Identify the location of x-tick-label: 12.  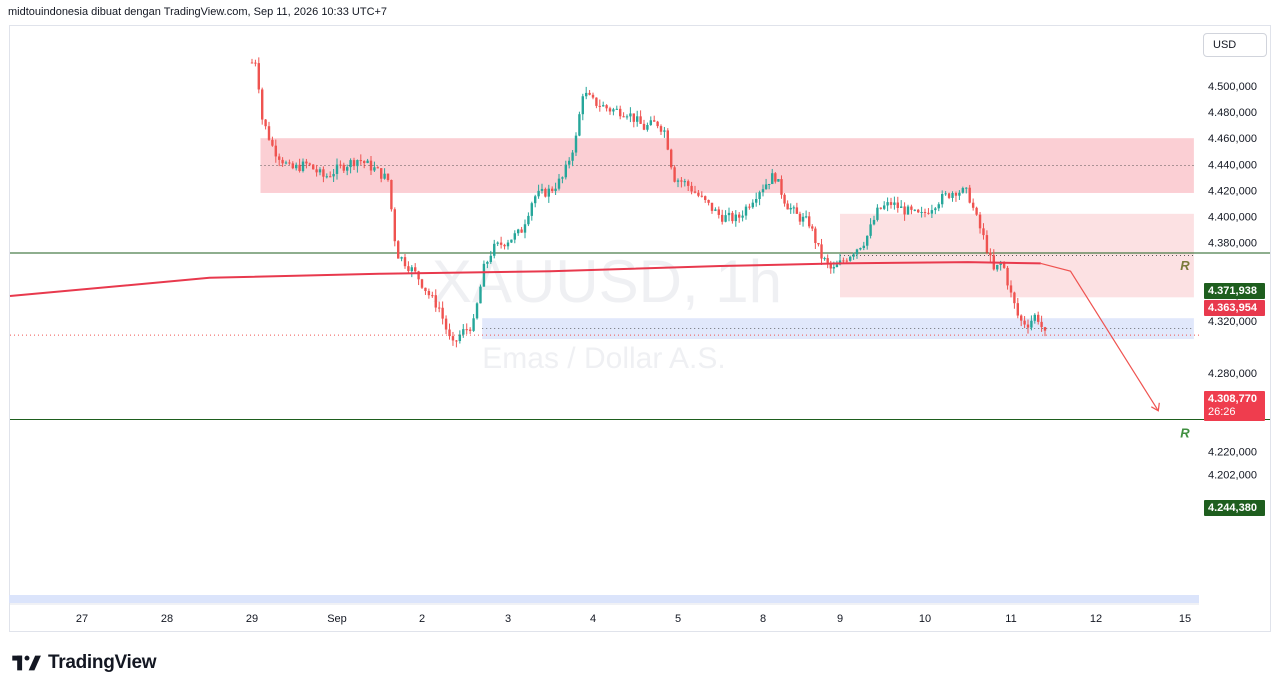
(1096, 619).